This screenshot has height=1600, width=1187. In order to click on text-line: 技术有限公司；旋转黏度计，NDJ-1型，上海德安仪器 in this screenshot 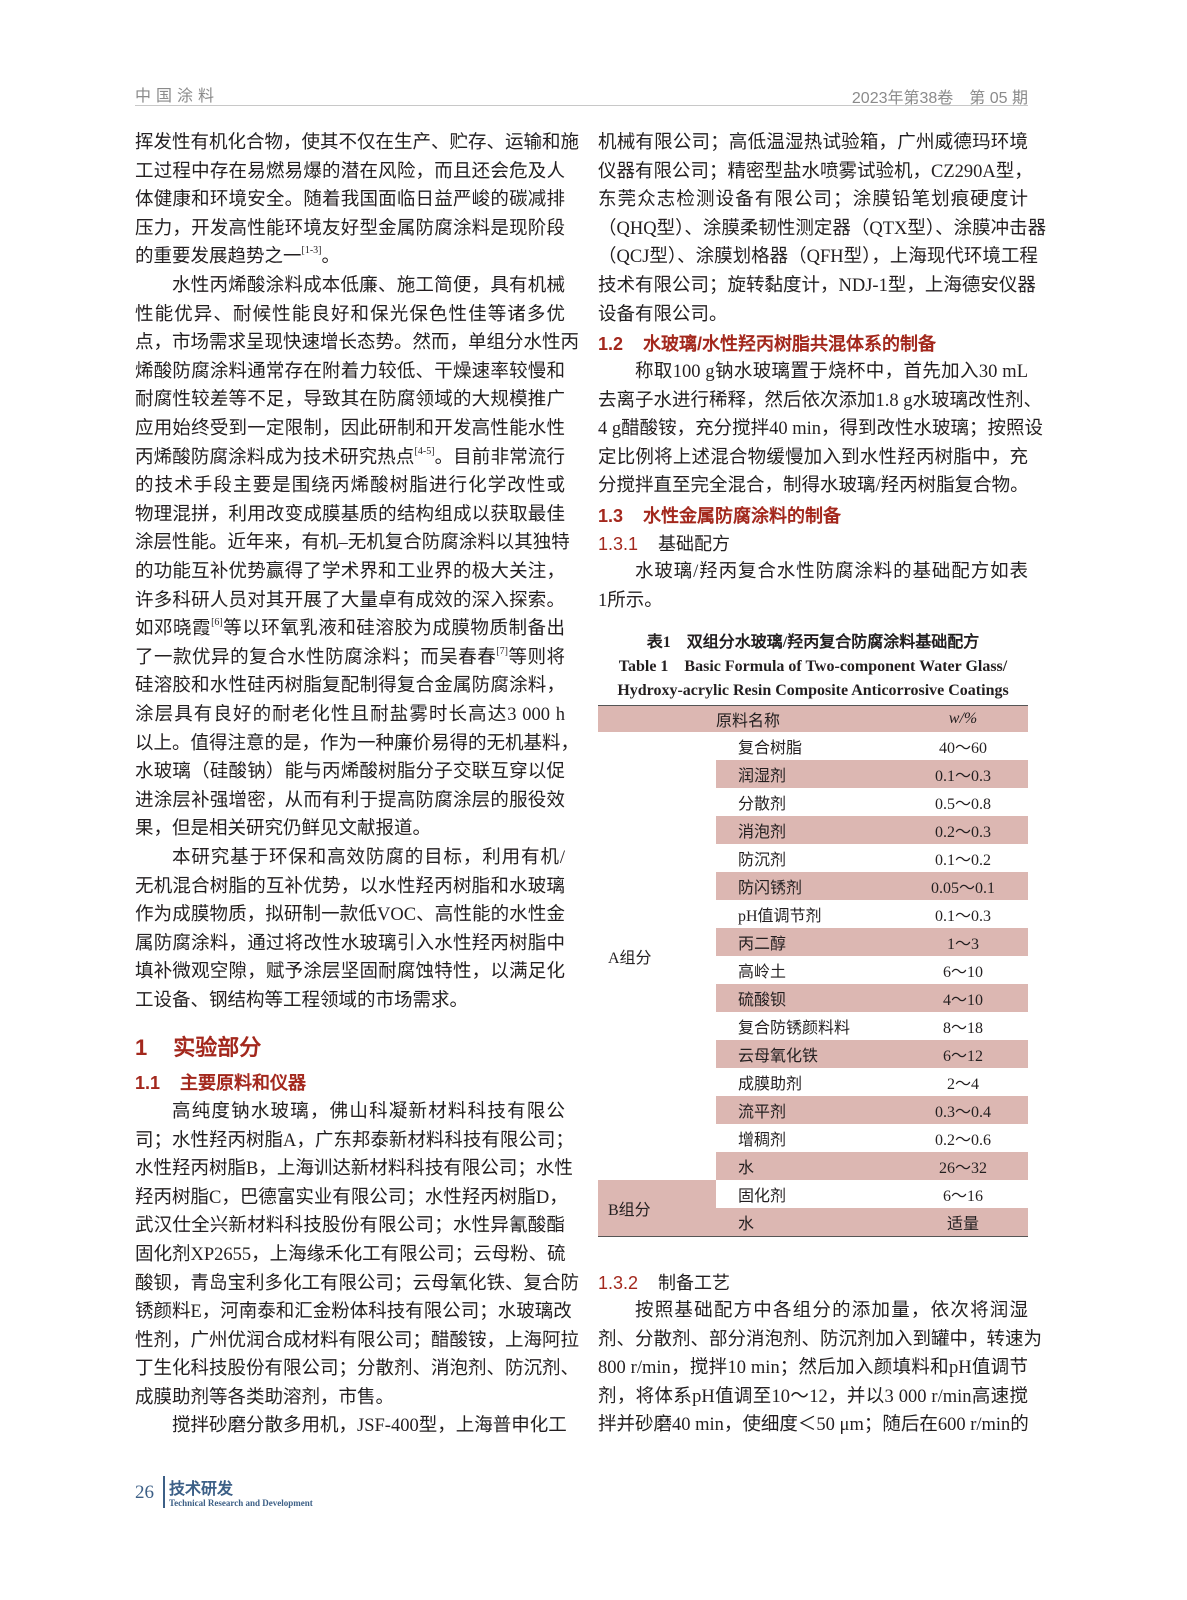, I will do `click(817, 286)`.